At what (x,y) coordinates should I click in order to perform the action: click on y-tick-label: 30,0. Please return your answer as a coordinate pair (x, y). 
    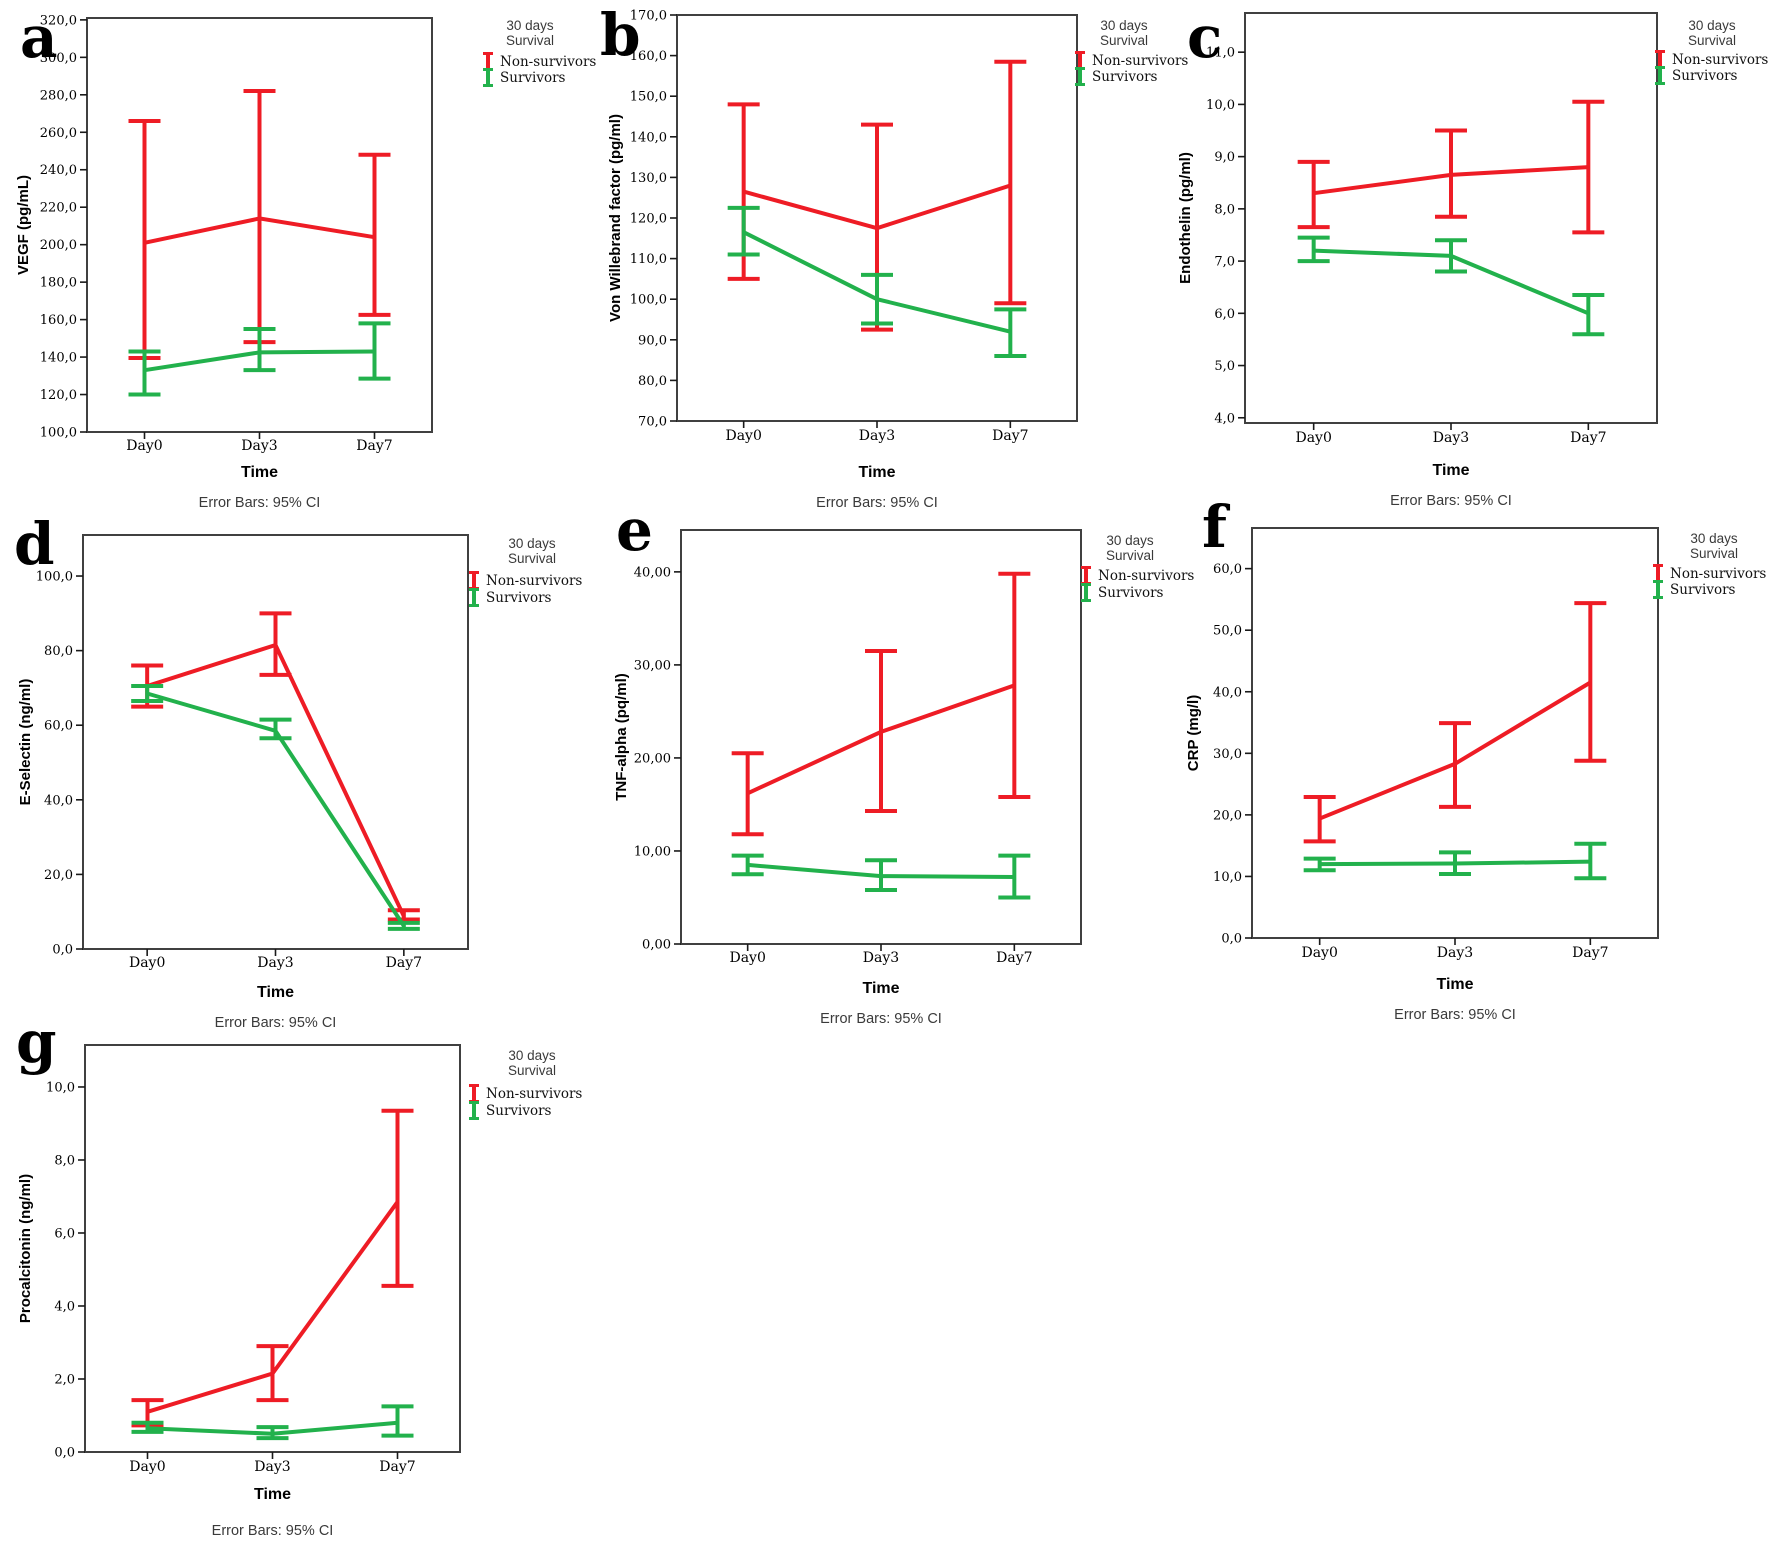
    Looking at the image, I should click on (1227, 754).